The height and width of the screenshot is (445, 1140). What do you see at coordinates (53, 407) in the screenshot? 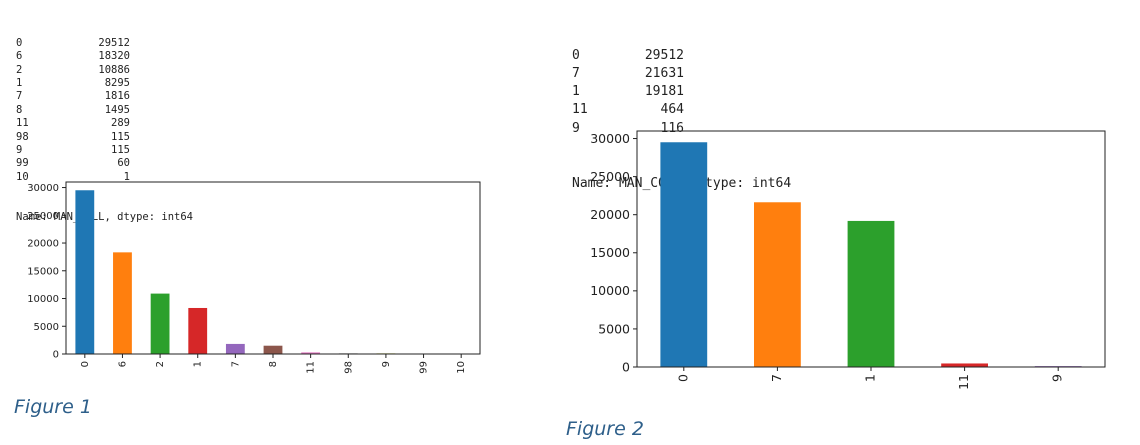
I see `figure-caption: Figure 1` at bounding box center [53, 407].